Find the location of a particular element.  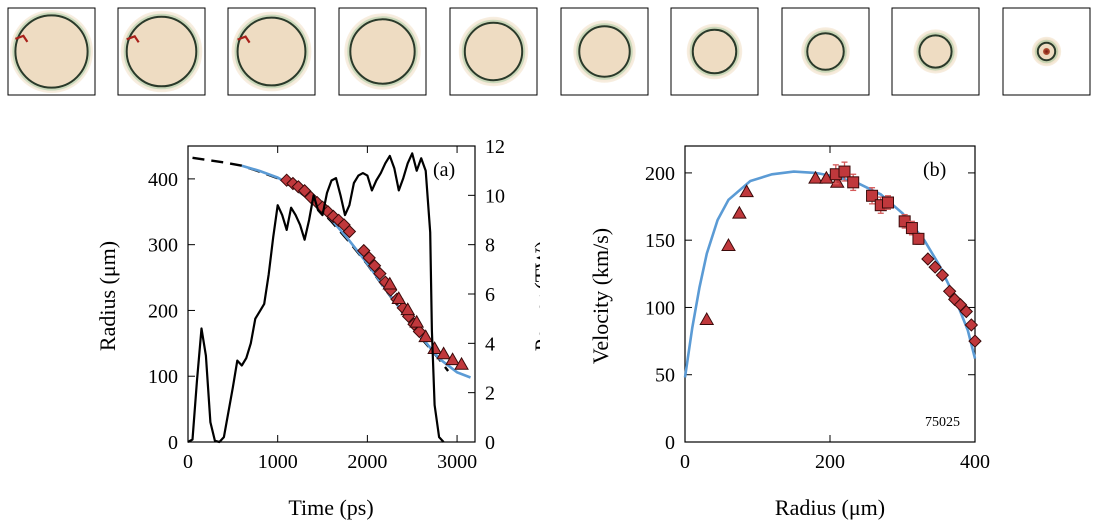

y2-tick-label: 6 is located at coordinates (490, 295).